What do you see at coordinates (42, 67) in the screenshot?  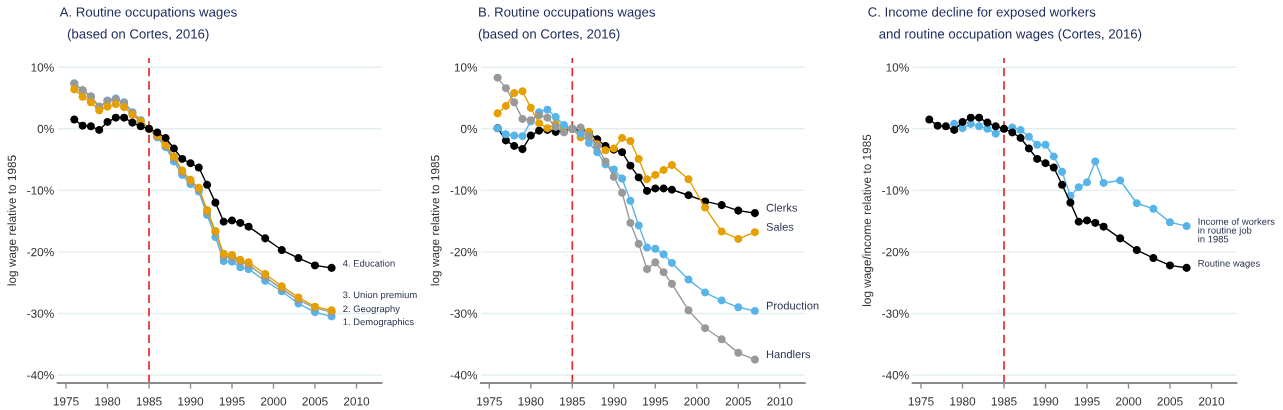 I see `y-tick-label: 10%` at bounding box center [42, 67].